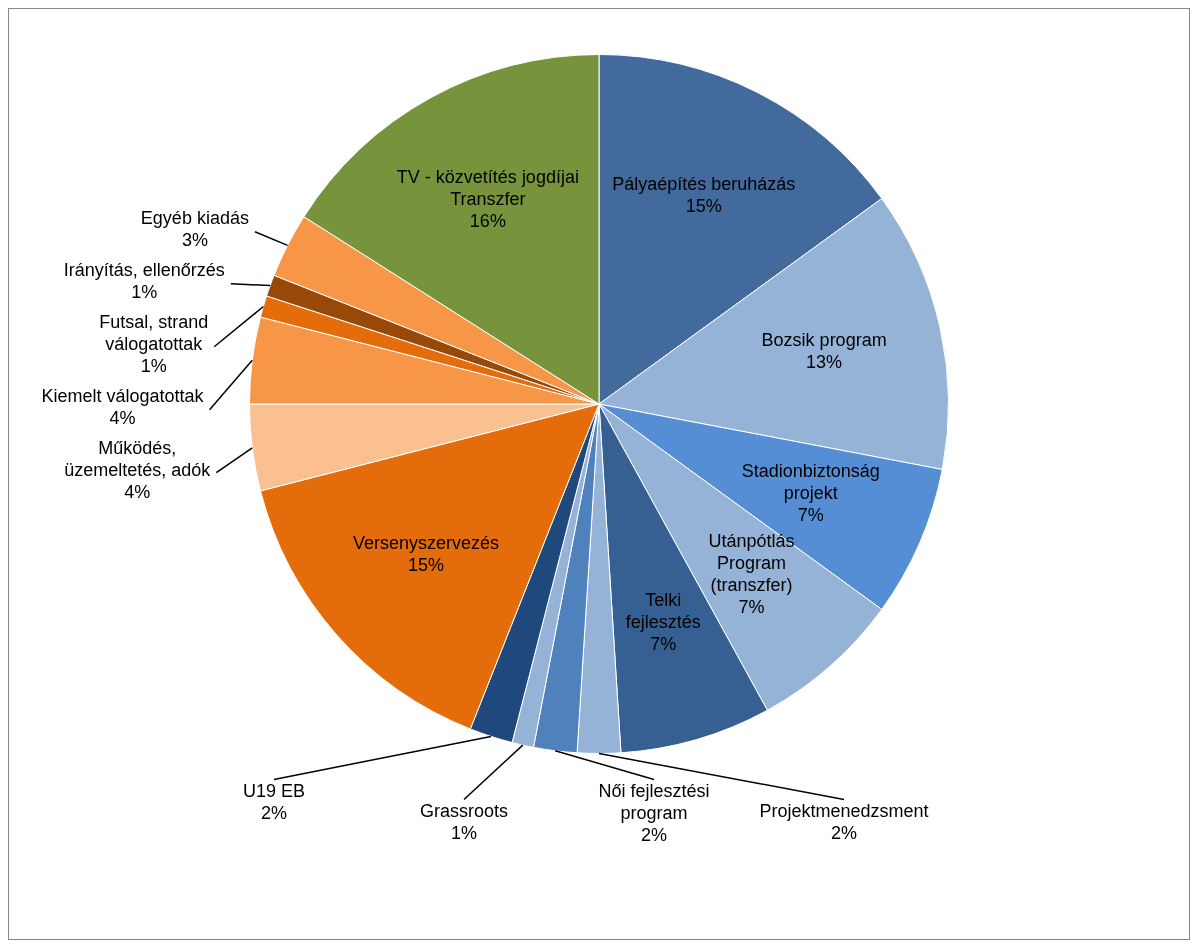 The height and width of the screenshot is (951, 1198). Describe the element at coordinates (426, 542) in the screenshot. I see `slice-label: Versenyszervezés` at that location.